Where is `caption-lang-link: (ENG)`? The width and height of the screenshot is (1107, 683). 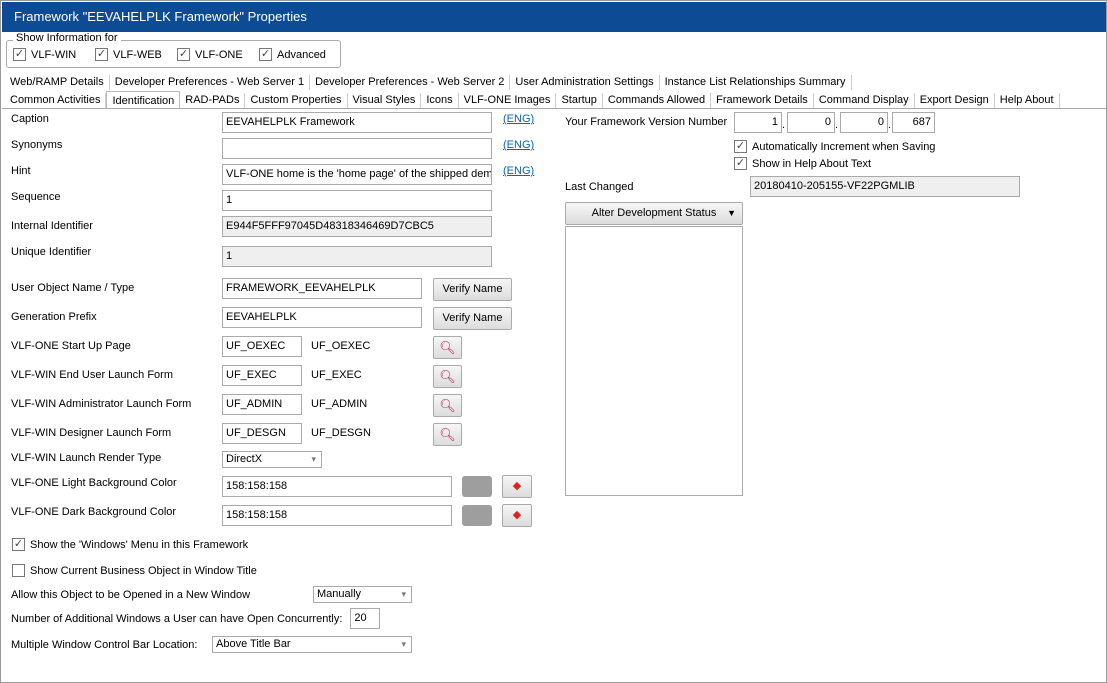
caption-lang-link: (ENG) is located at coordinates (519, 119).